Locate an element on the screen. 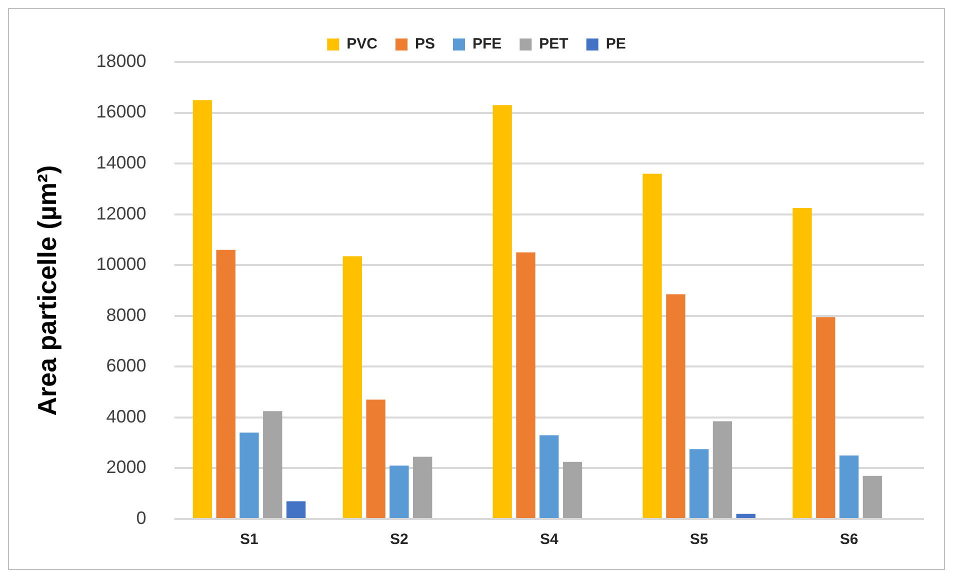 The height and width of the screenshot is (580, 957). legend-label: PET is located at coordinates (553, 44).